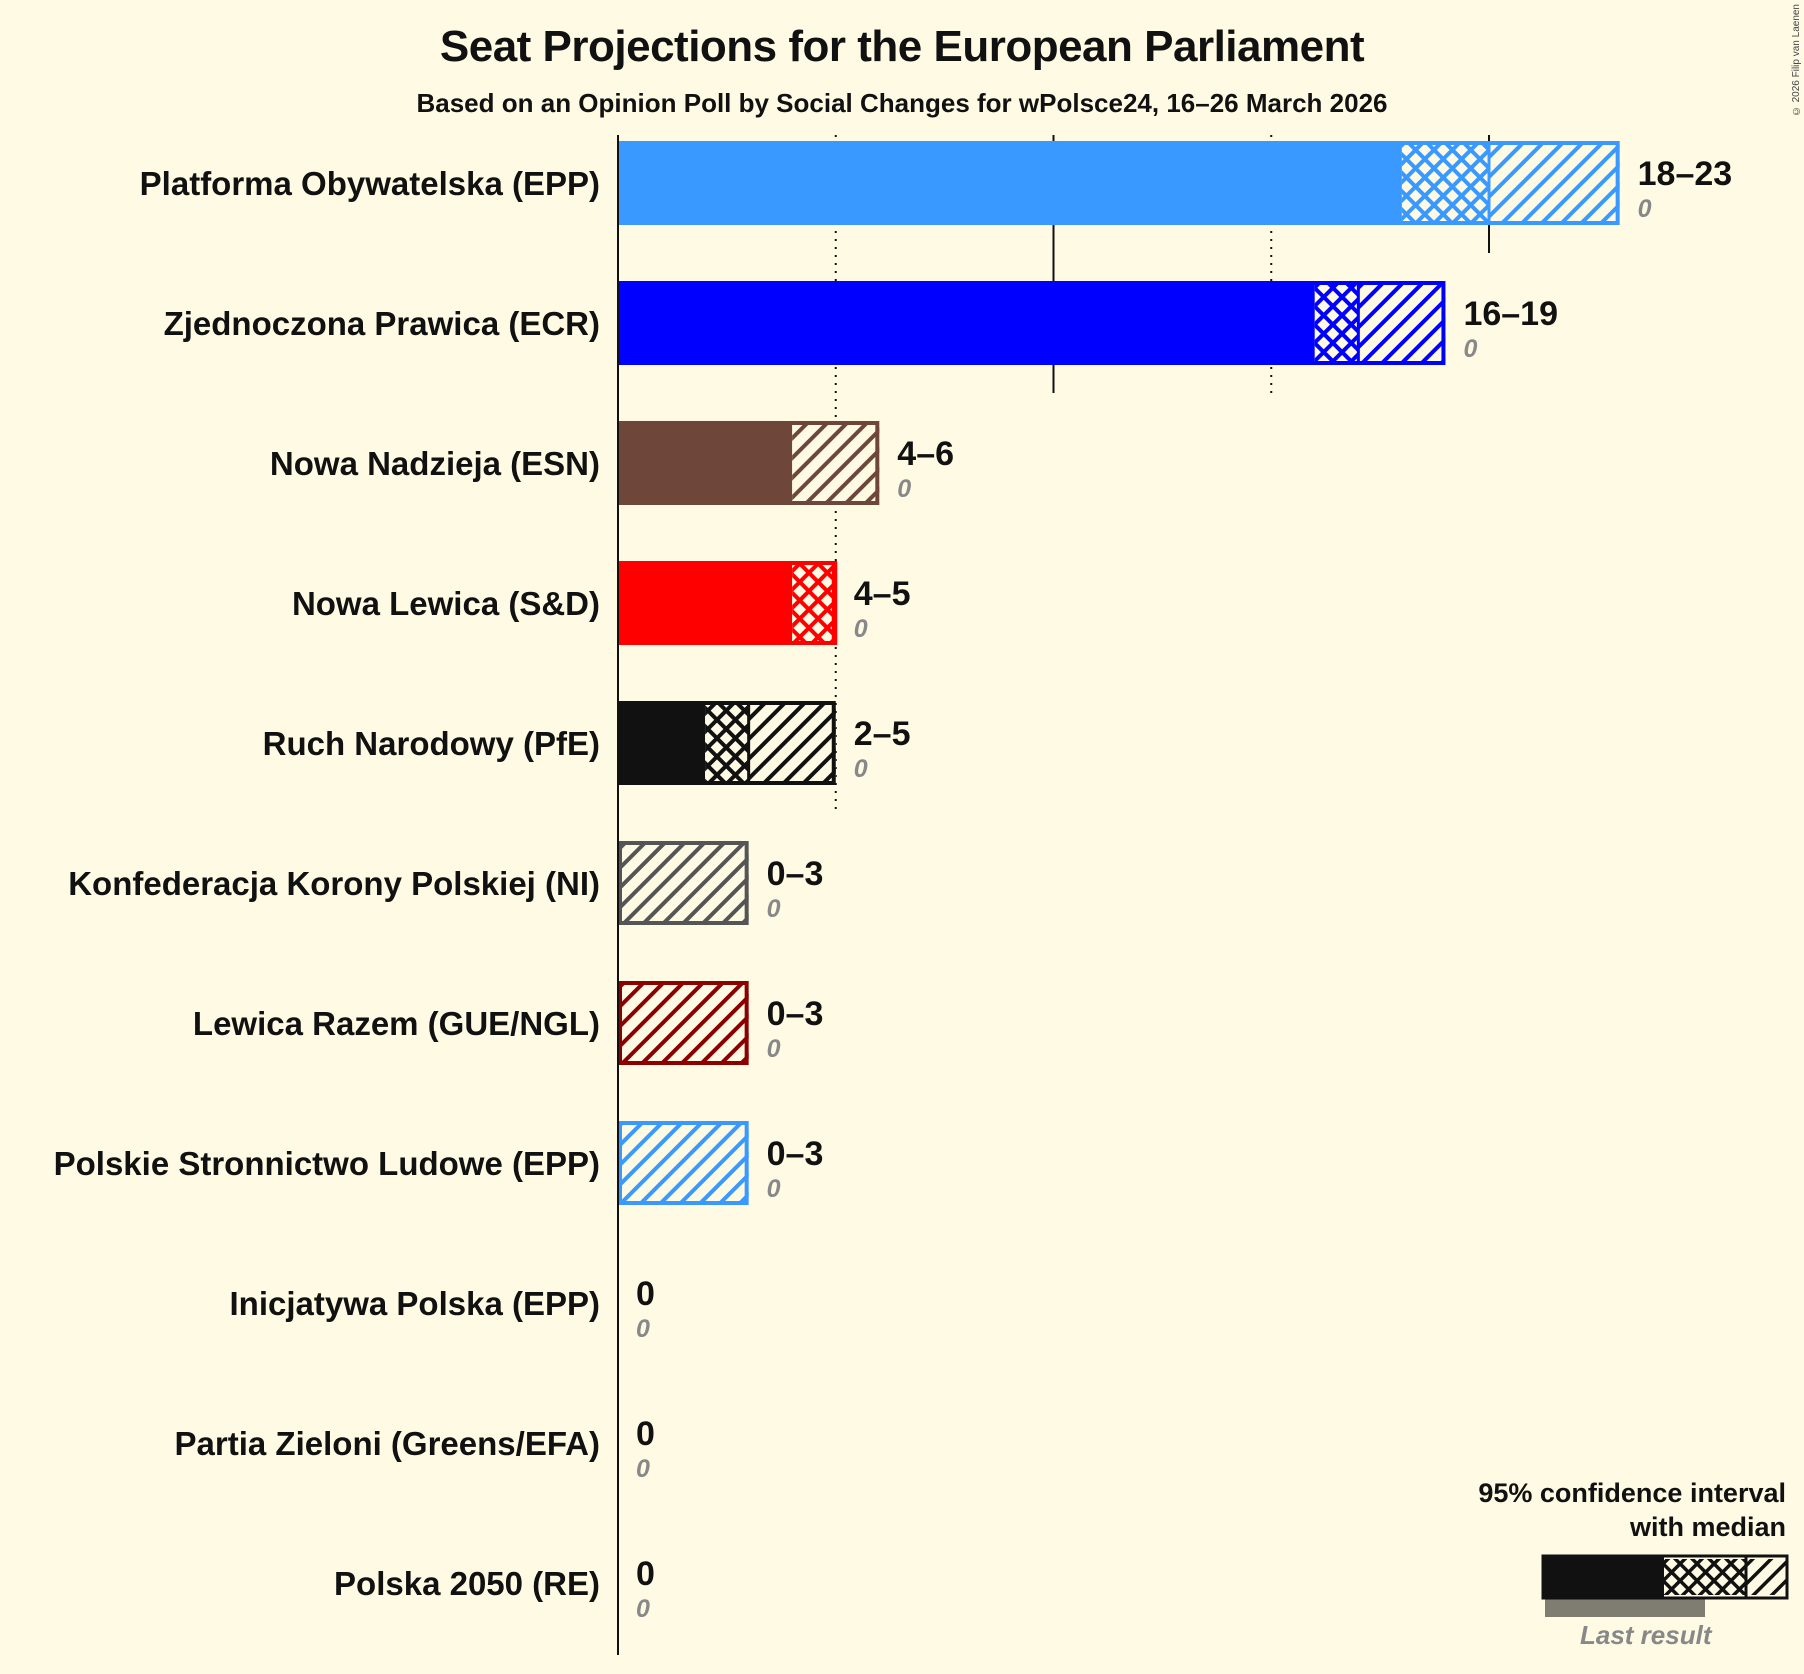 This screenshot has width=1804, height=1674. I want to click on legend-last-result-label: Last result, so click(1646, 1635).